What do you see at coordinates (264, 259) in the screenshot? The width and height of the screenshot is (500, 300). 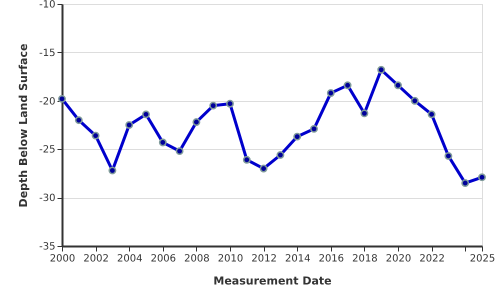 I see `x-tick-label: 2012` at bounding box center [264, 259].